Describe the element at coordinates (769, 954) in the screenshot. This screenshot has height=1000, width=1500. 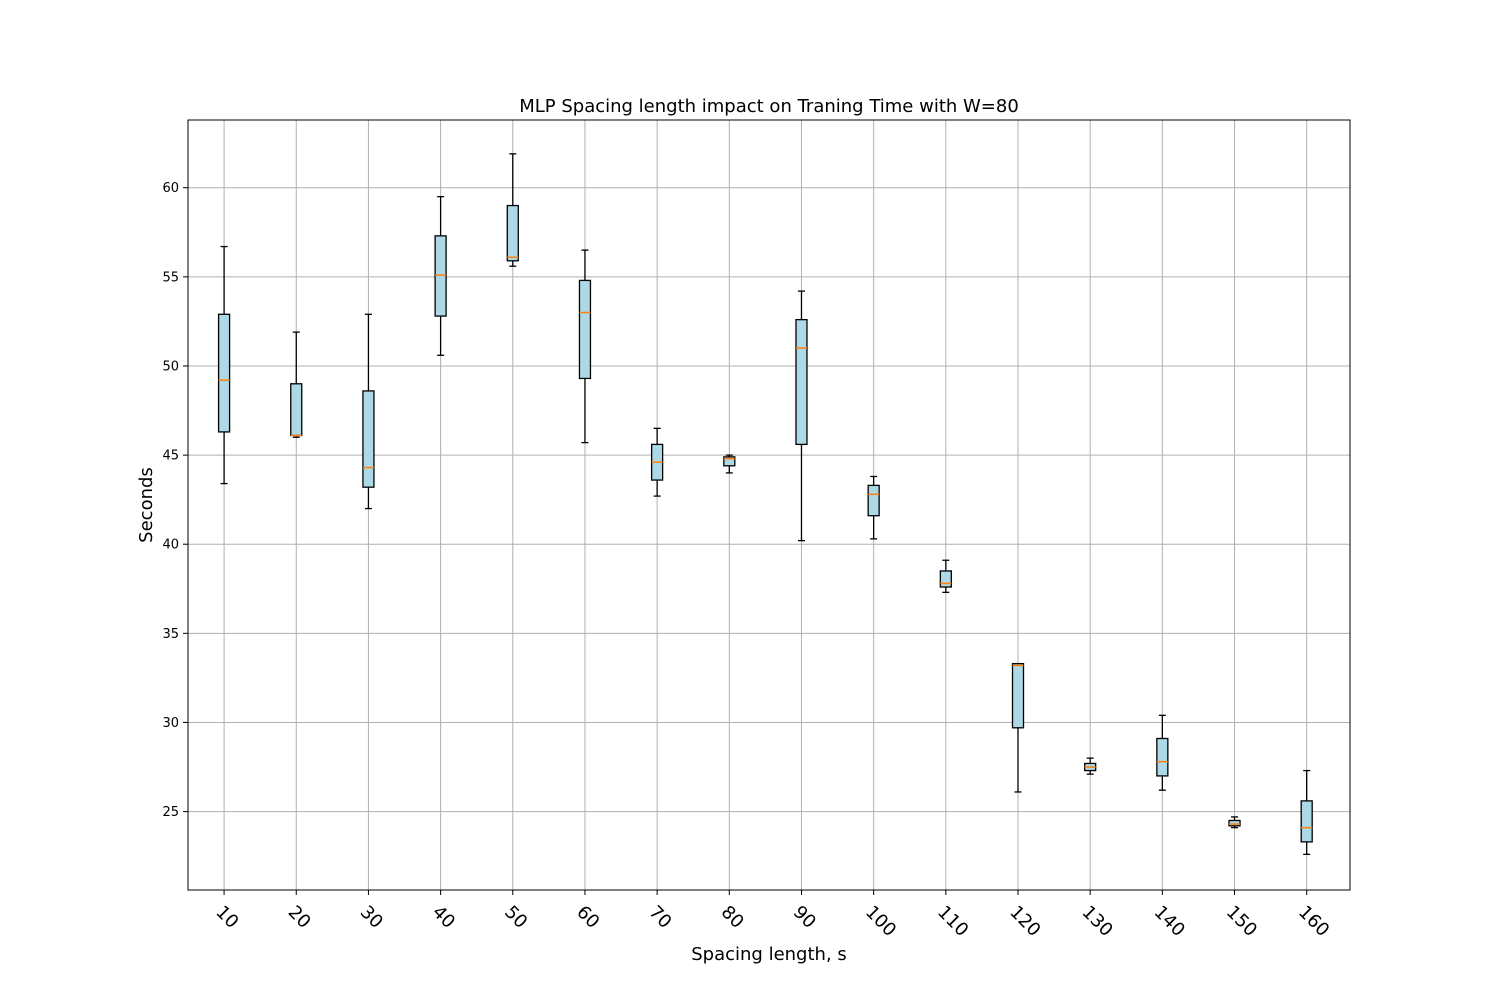
I see `x-axis-label: Spacing length, s` at that location.